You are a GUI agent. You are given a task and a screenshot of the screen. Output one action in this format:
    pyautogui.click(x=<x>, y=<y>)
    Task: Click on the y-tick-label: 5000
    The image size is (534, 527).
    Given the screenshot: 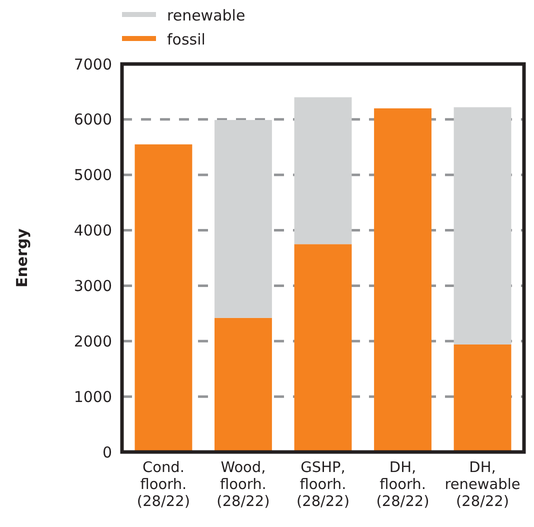 What is the action you would take?
    pyautogui.click(x=93, y=175)
    